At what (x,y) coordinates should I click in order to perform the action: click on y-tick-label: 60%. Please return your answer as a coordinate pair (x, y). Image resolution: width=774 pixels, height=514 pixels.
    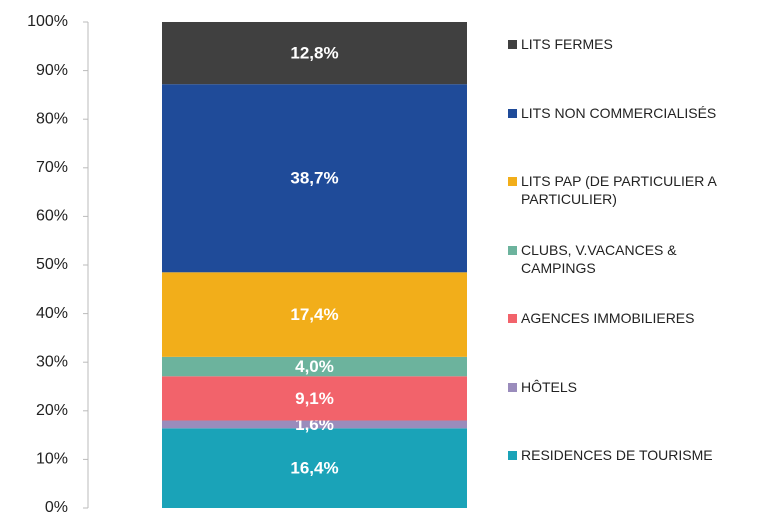
    Looking at the image, I should click on (52, 216).